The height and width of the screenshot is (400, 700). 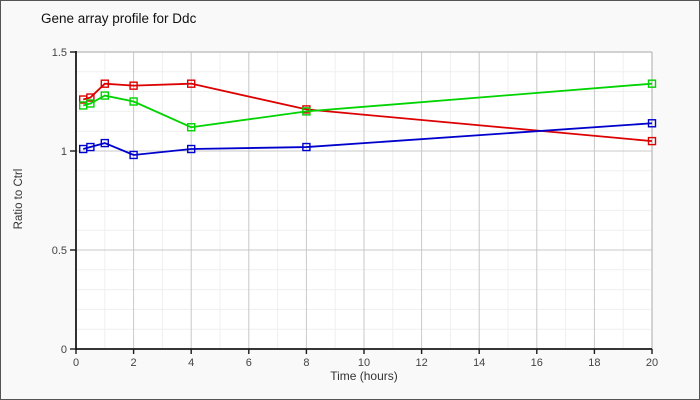 What do you see at coordinates (59, 251) in the screenshot?
I see `y-tick-label: 0.5` at bounding box center [59, 251].